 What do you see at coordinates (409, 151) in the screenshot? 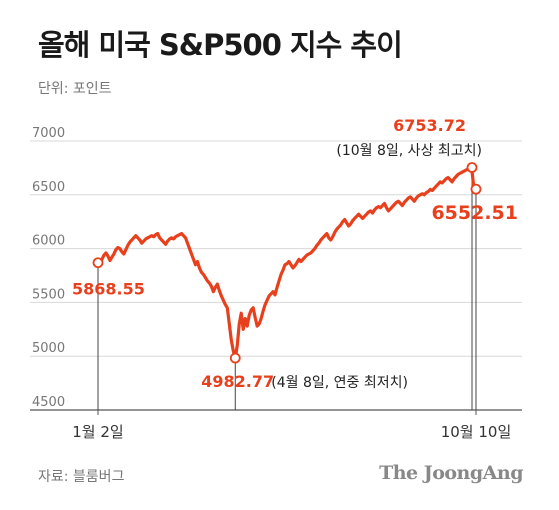
I see `annotation-note: (10월 8일, 사상 최고치)` at bounding box center [409, 151].